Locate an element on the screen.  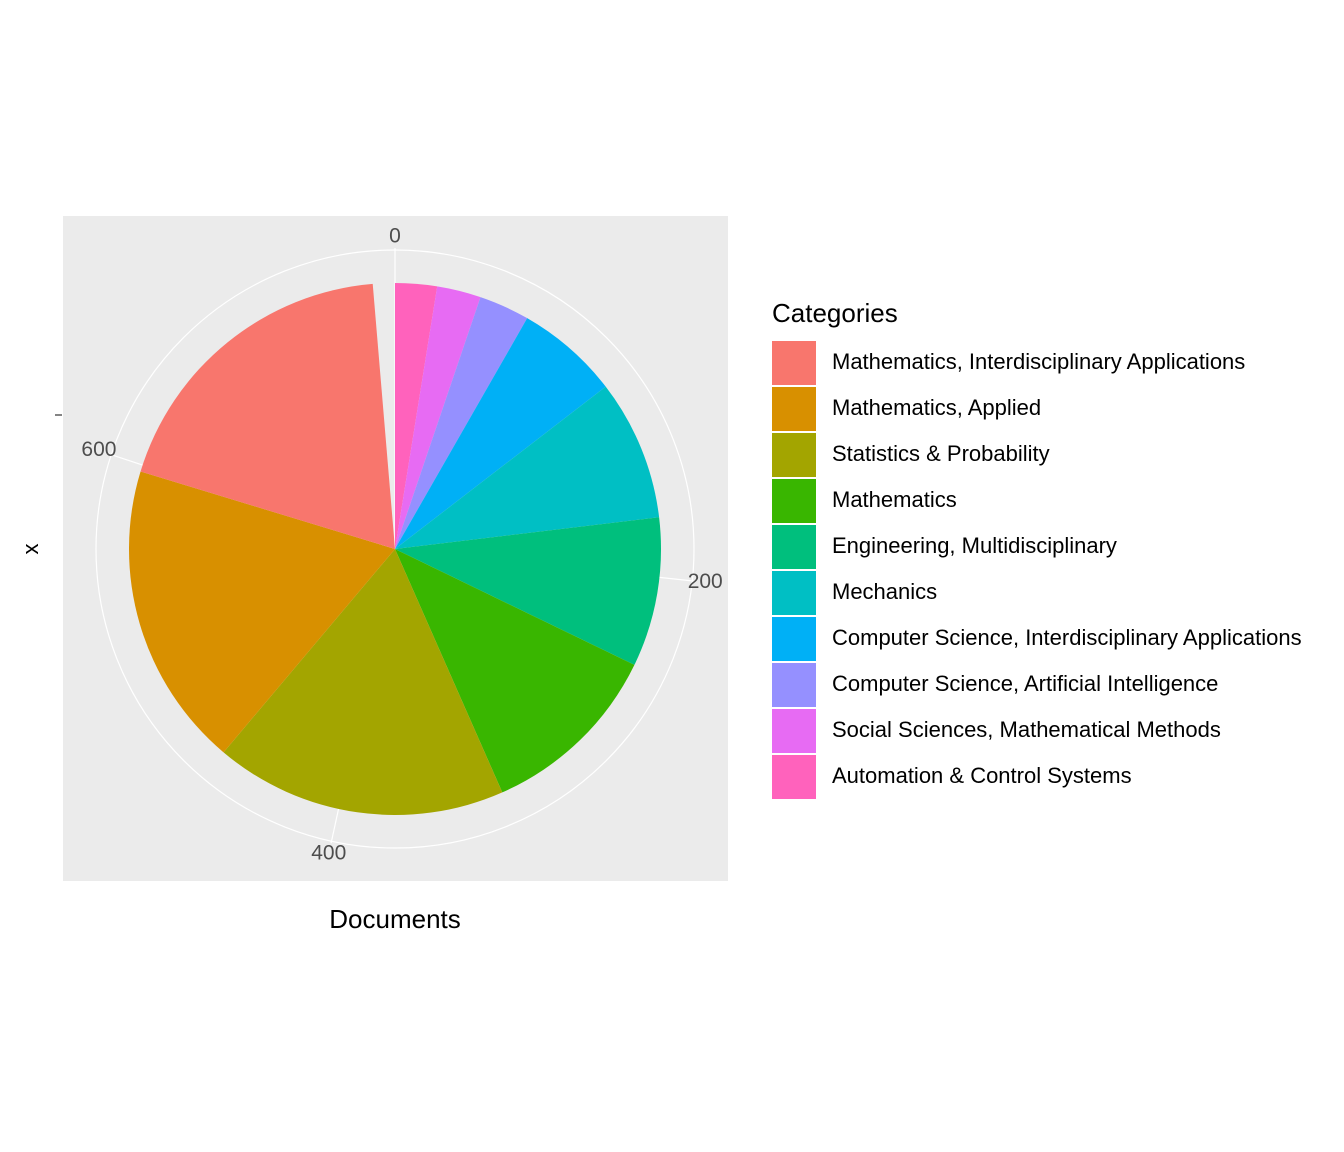
tick-label: 0 is located at coordinates (395, 236).